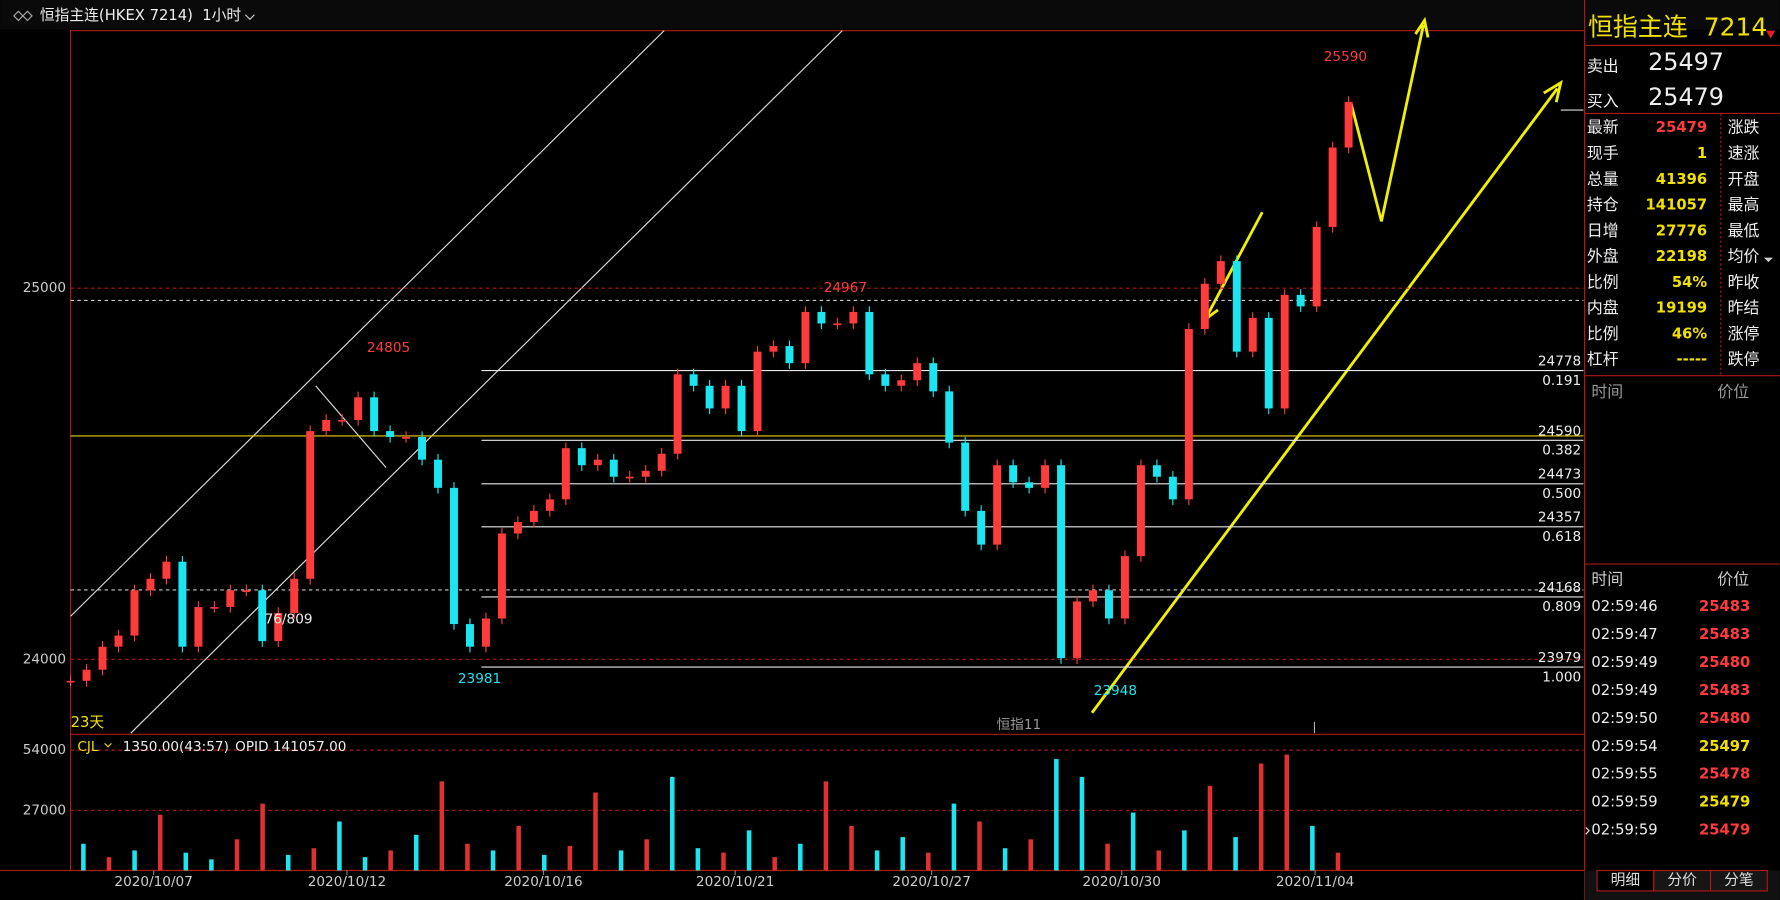 The image size is (1780, 900). Describe the element at coordinates (1559, 518) in the screenshot. I see `fib-price: 24357` at that location.